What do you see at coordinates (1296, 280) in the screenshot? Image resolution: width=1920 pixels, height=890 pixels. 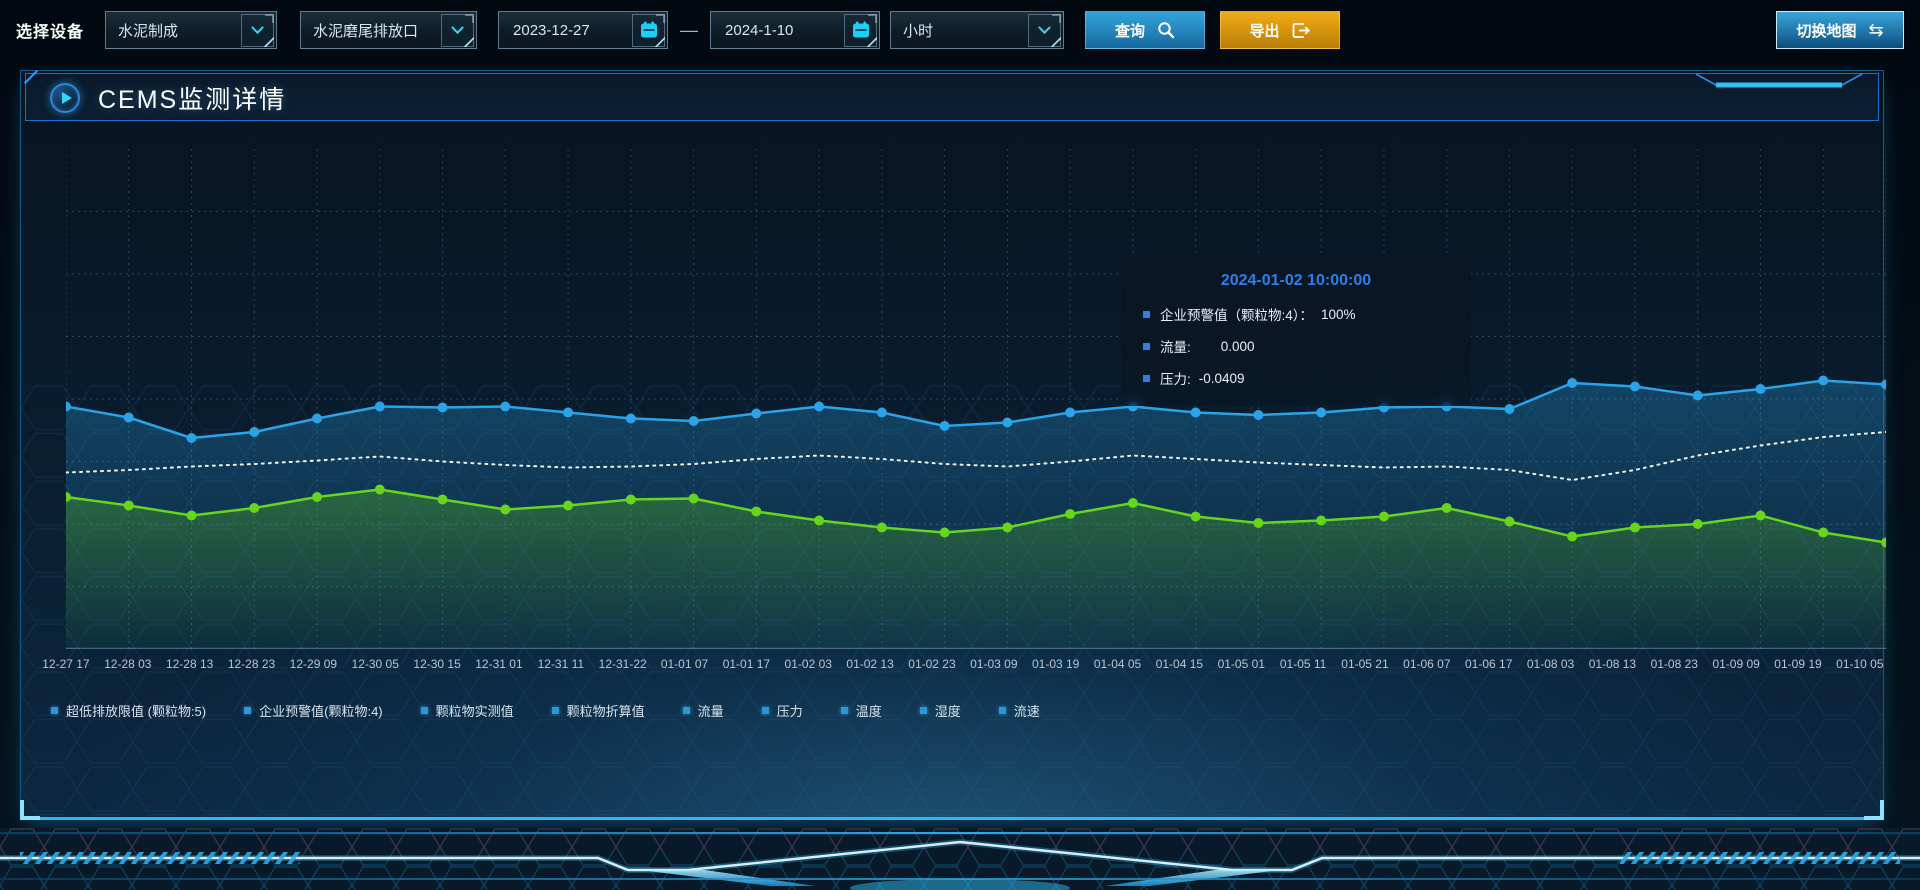 I see `tooltip-timestamp: 2024-01-02 10:00:00` at bounding box center [1296, 280].